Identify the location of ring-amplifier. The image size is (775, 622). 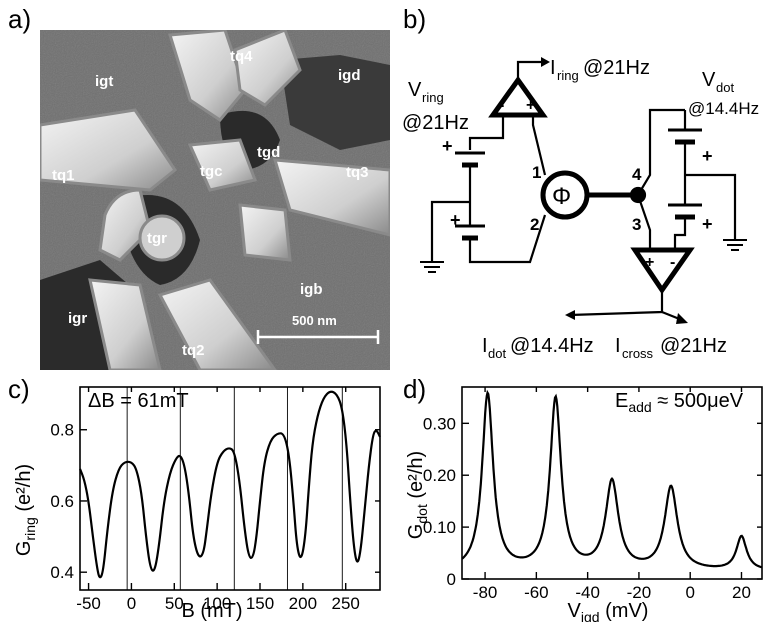
(518, 96).